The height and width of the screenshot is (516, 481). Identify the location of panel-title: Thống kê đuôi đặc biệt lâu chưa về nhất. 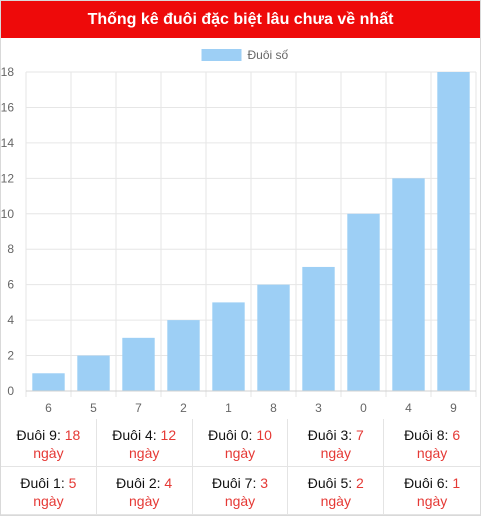
(240, 19).